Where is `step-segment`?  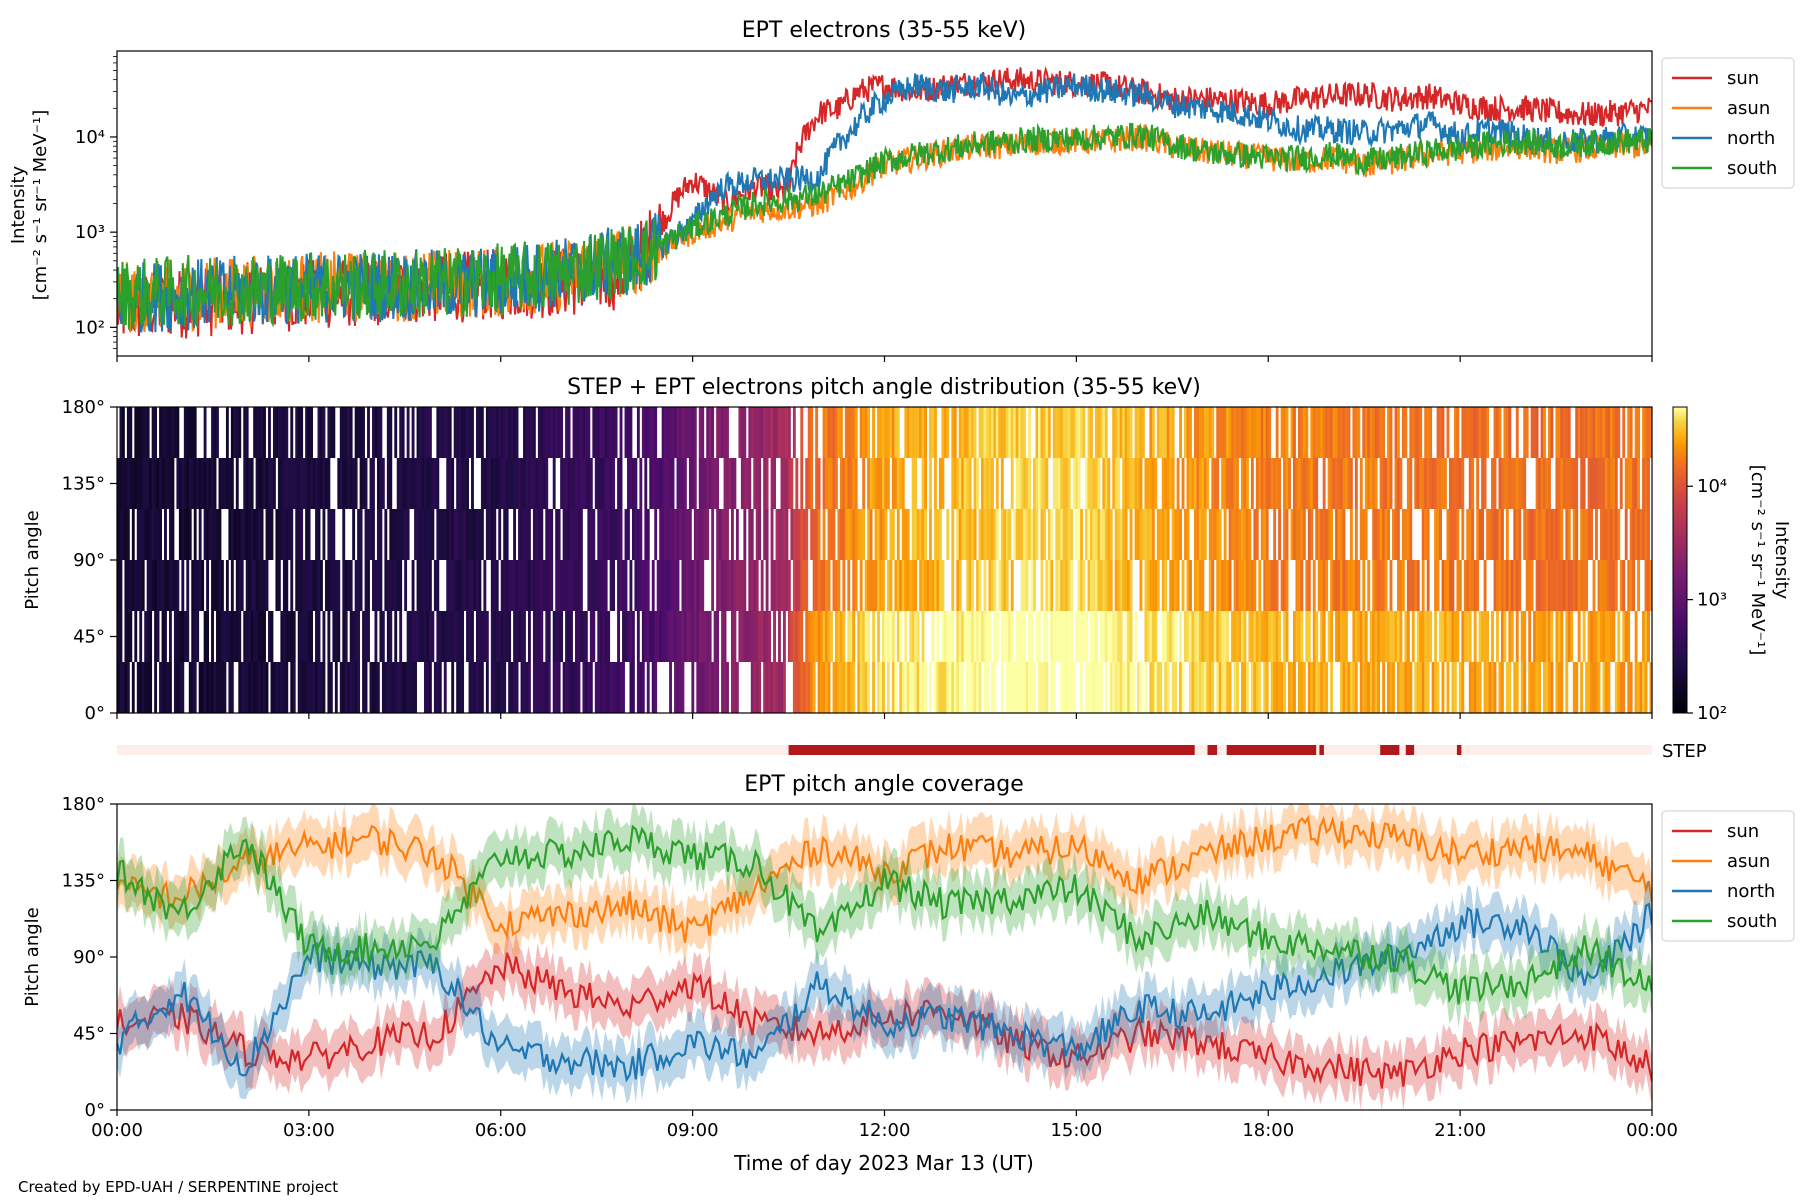 step-segment is located at coordinates (1321, 750).